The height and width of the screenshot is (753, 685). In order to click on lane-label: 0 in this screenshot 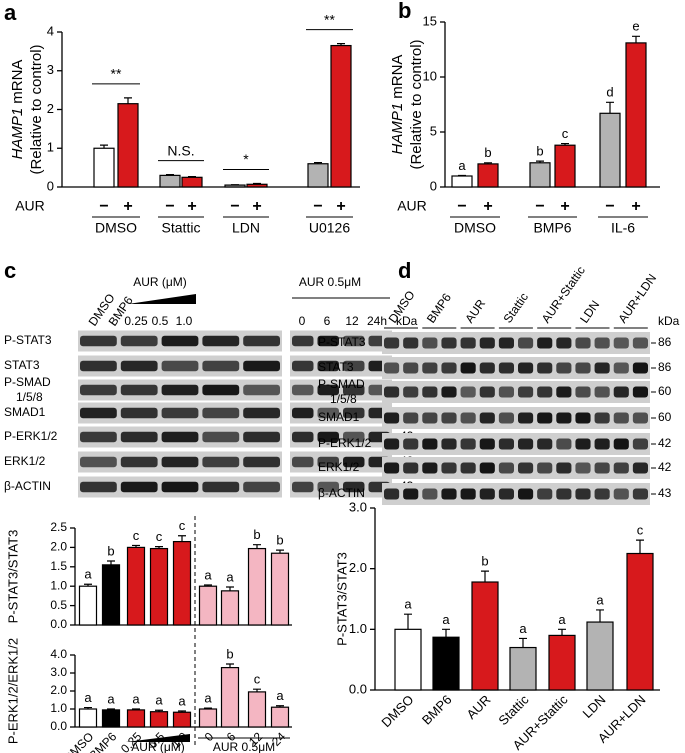, I will do `click(302, 321)`.